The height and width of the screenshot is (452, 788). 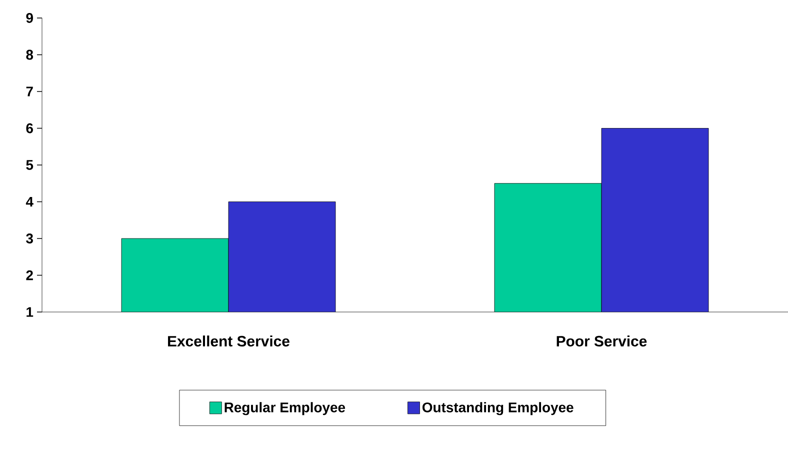 I want to click on legend-label: Regular Employee, so click(x=285, y=409).